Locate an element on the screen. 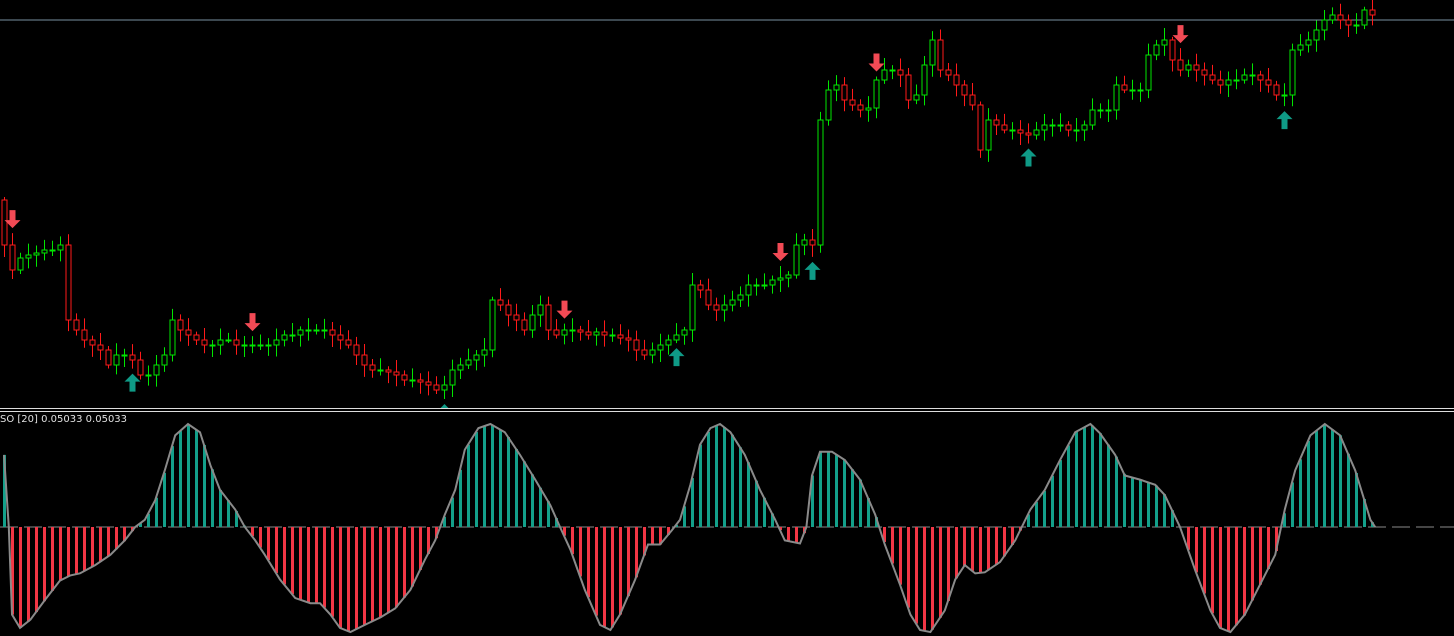 This screenshot has height=636, width=1454. panel-separator is located at coordinates (727, 410).